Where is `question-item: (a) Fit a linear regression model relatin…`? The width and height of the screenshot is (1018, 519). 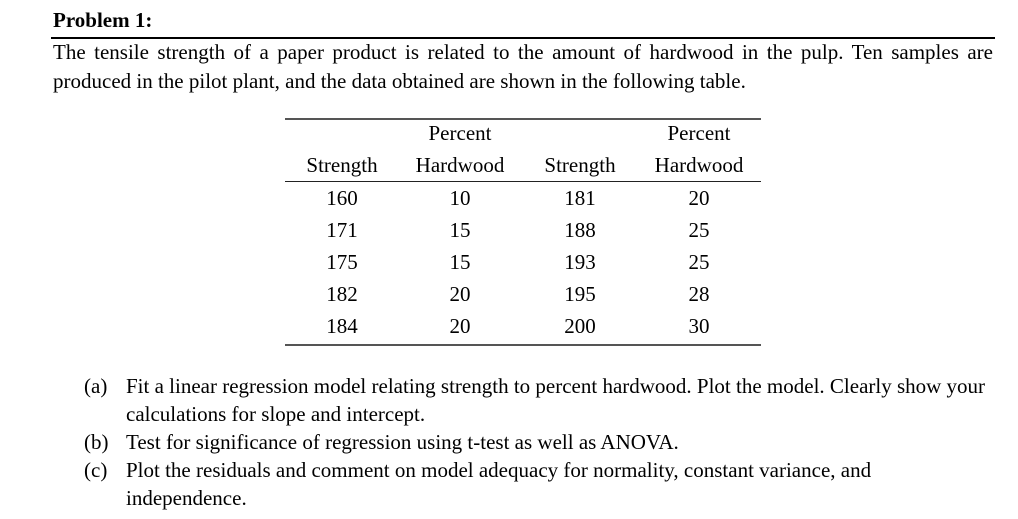
question-item: (a) Fit a linear regression model relatin… is located at coordinates (539, 400).